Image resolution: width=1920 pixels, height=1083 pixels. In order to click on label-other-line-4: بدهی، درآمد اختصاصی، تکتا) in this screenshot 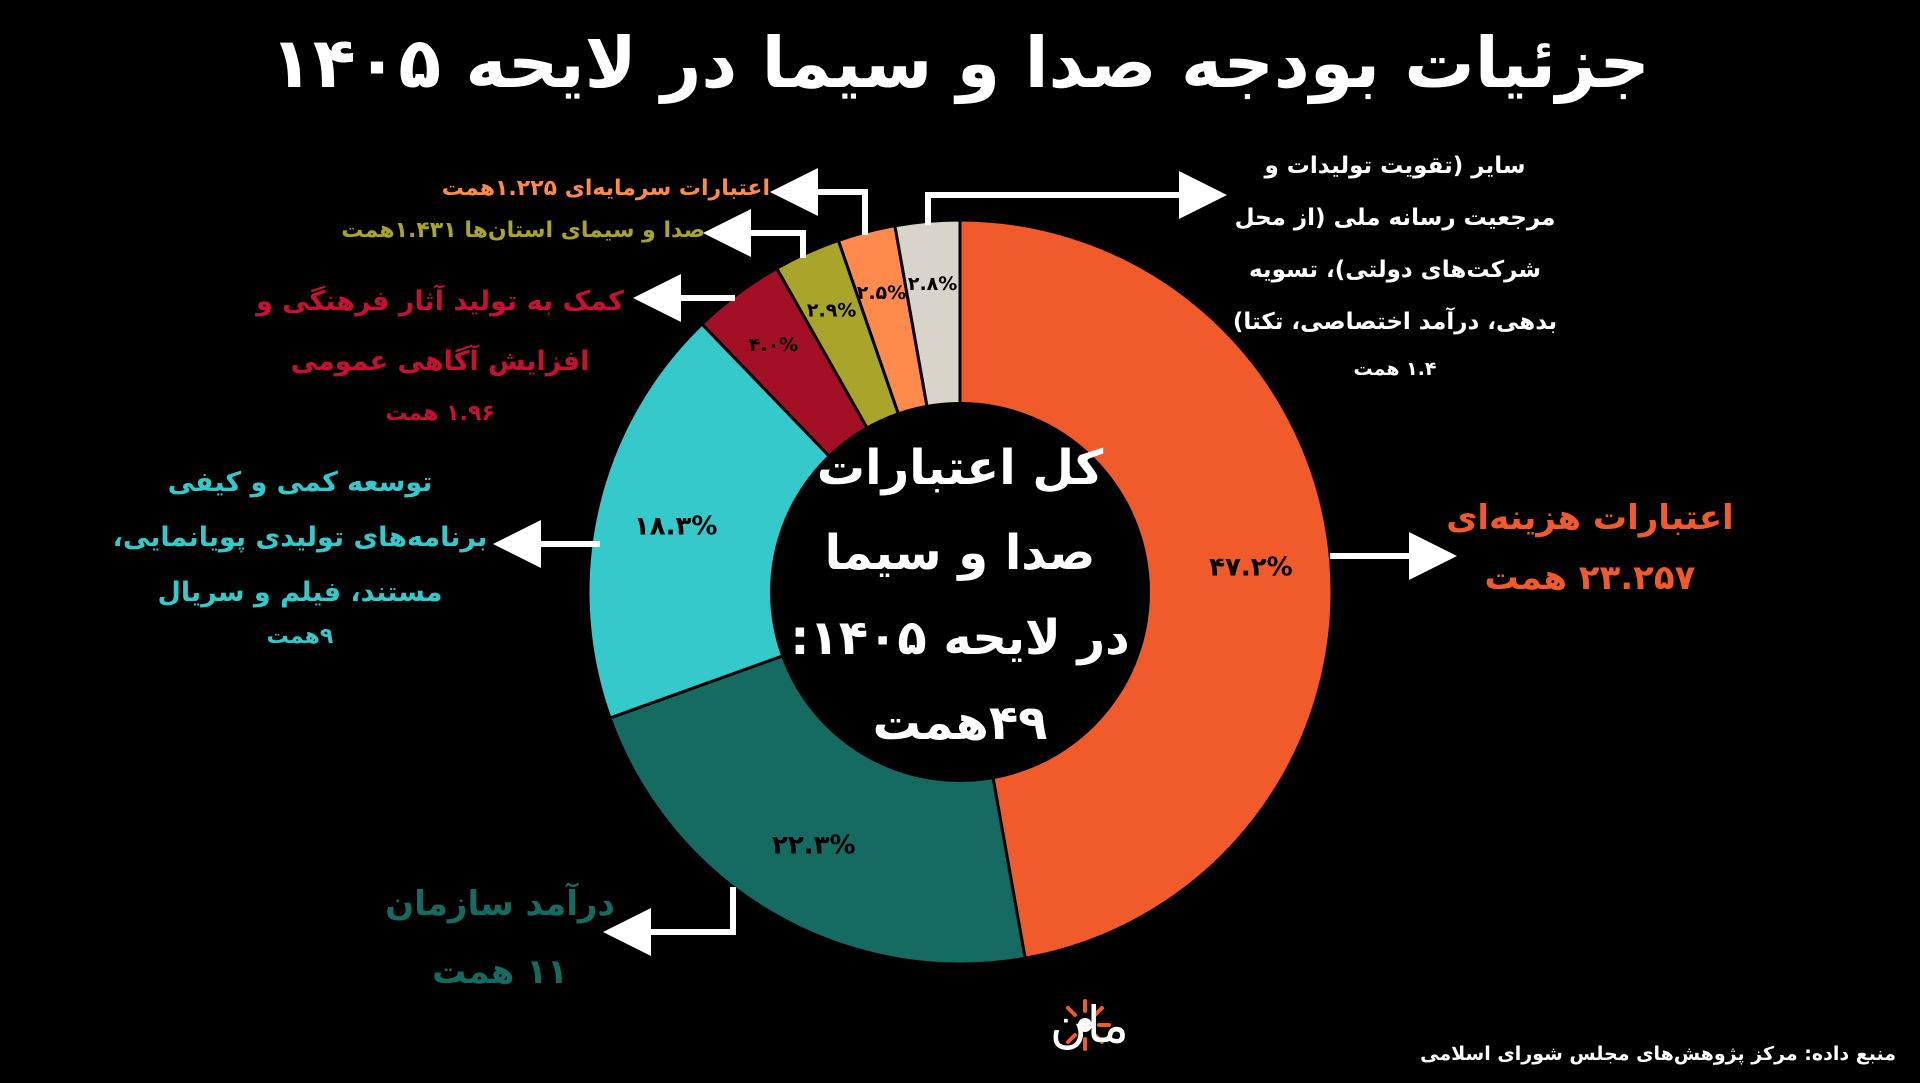, I will do `click(1395, 322)`.